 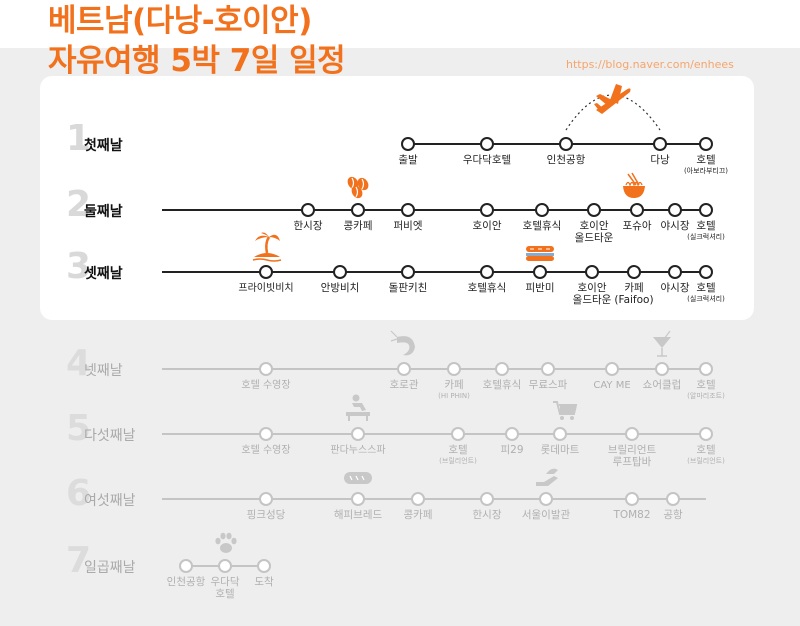 What do you see at coordinates (487, 288) in the screenshot?
I see `stop-label: 호텔휴식` at bounding box center [487, 288].